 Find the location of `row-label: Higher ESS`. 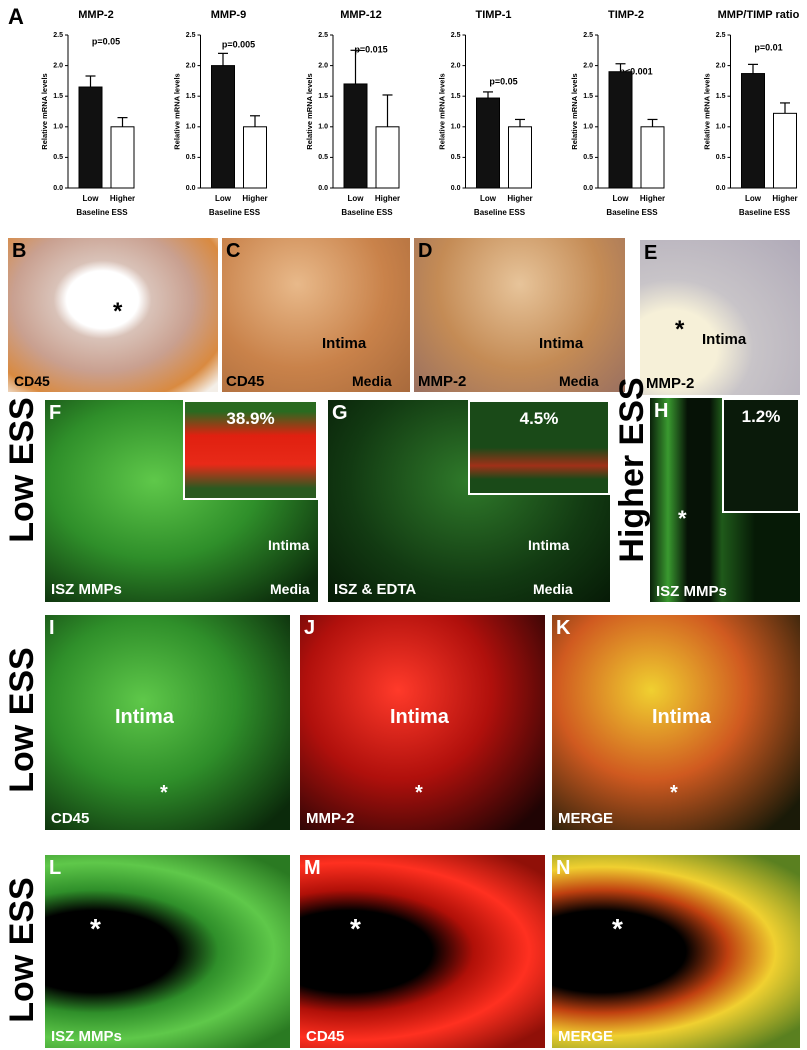

row-label: Higher ESS is located at coordinates (632, 470).